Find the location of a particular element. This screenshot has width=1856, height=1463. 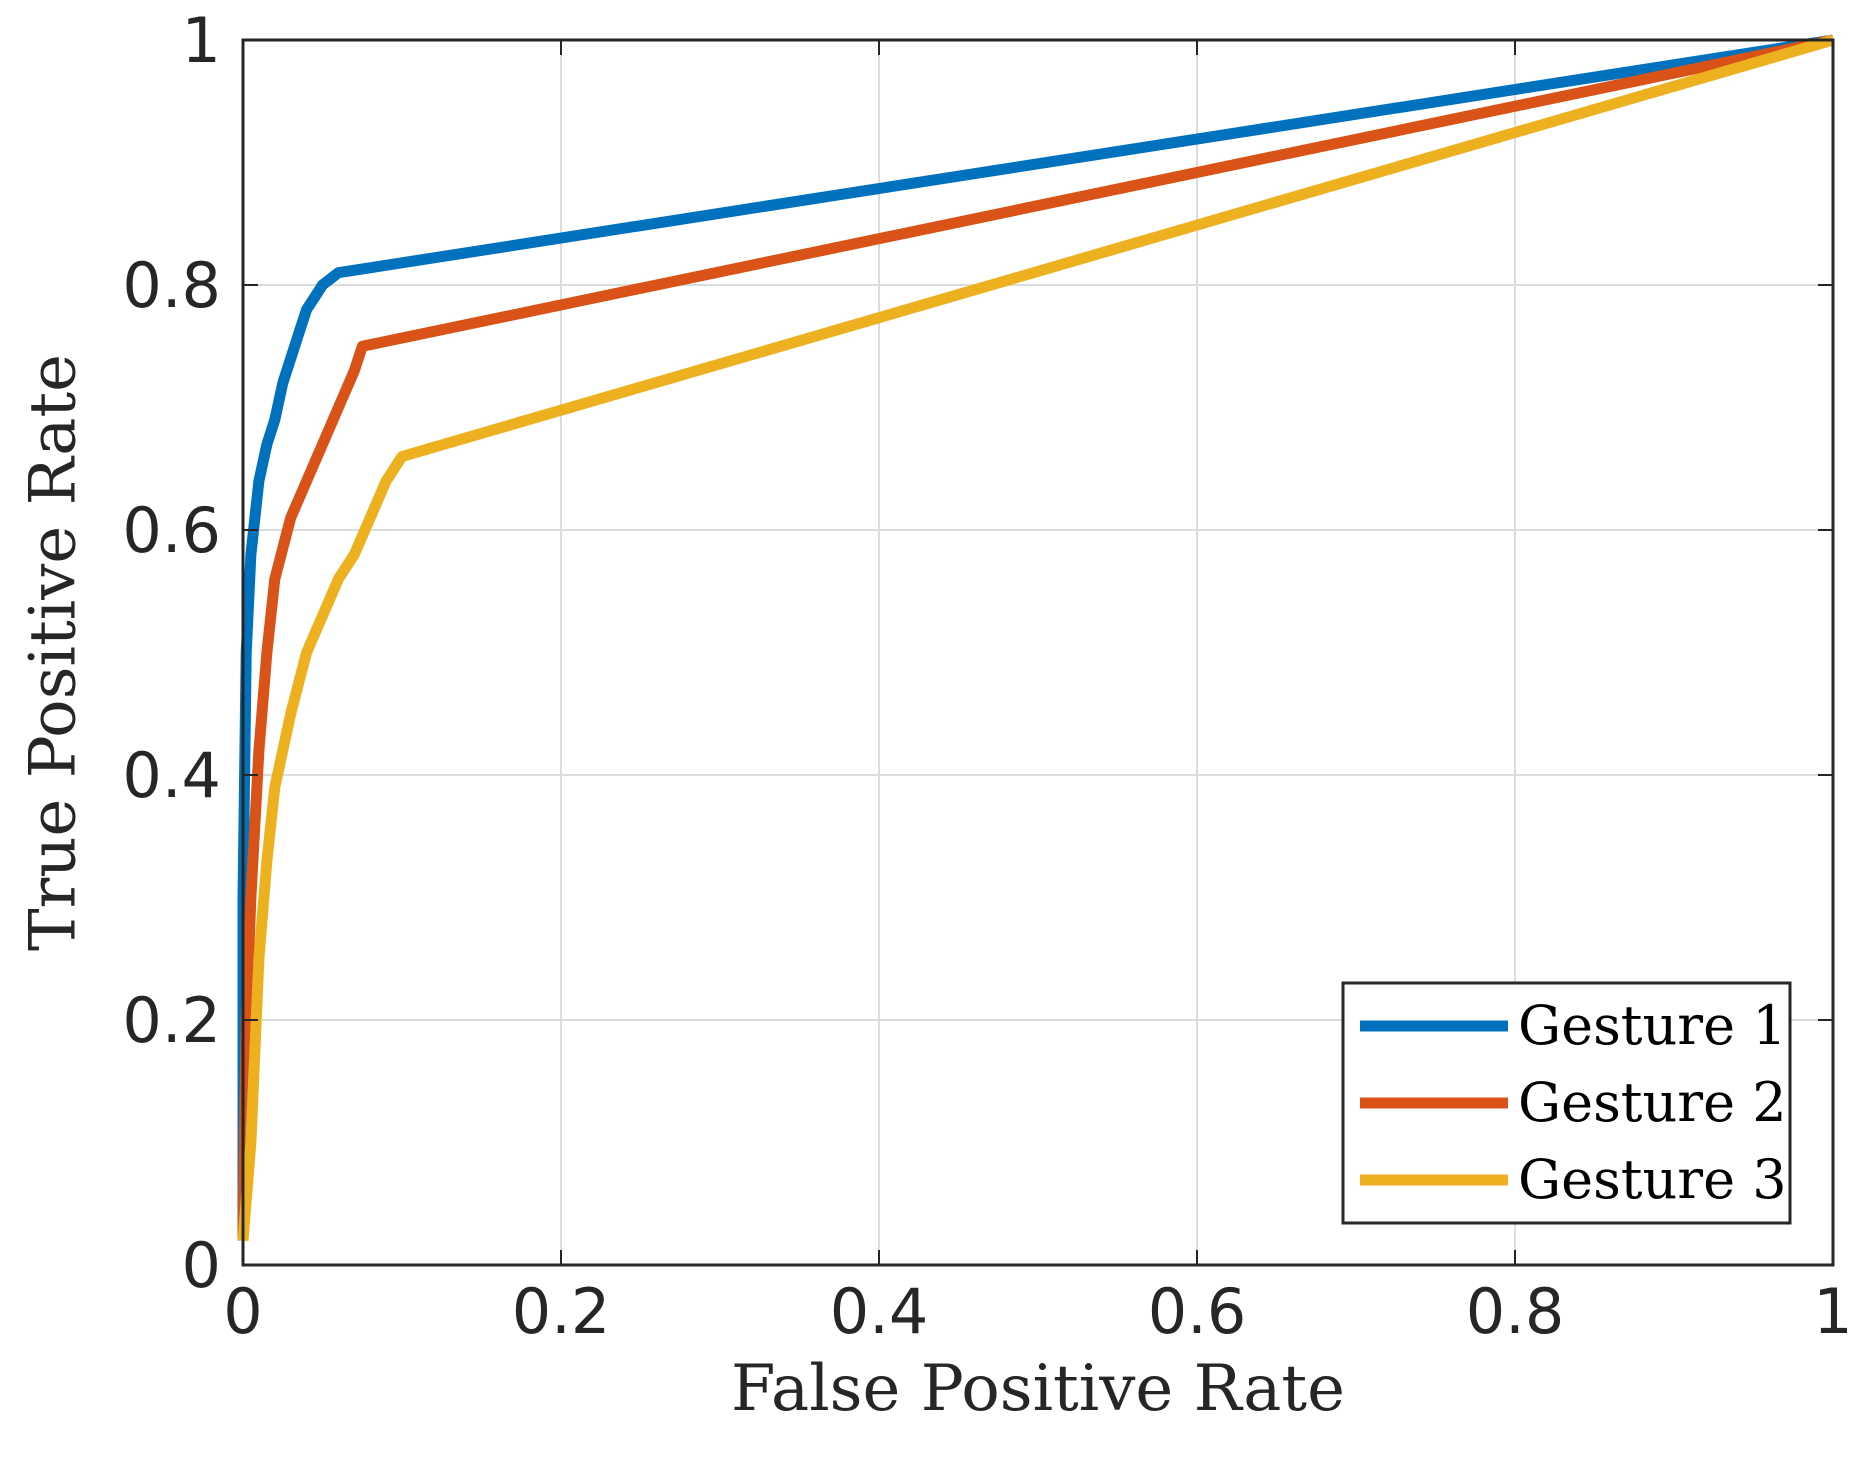

legend-label: Gesture 2 is located at coordinates (1652, 1102).